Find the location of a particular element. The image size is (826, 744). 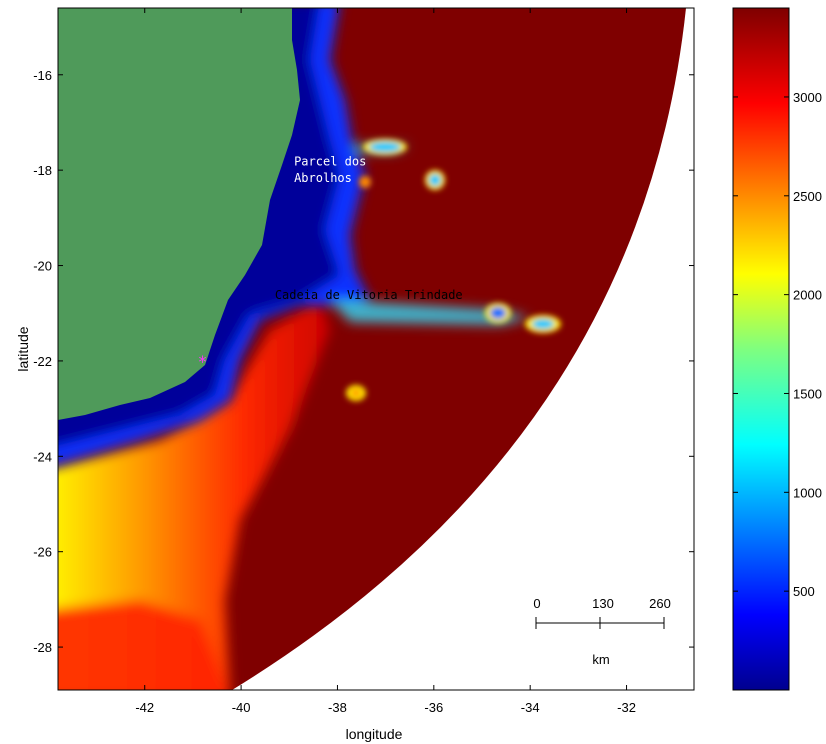

y-tick-label: -22 is located at coordinates (42, 361).